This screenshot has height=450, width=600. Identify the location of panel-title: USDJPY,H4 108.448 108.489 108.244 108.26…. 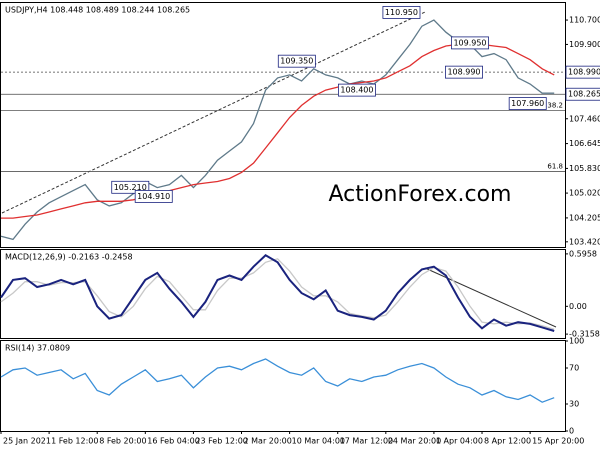
(97, 10).